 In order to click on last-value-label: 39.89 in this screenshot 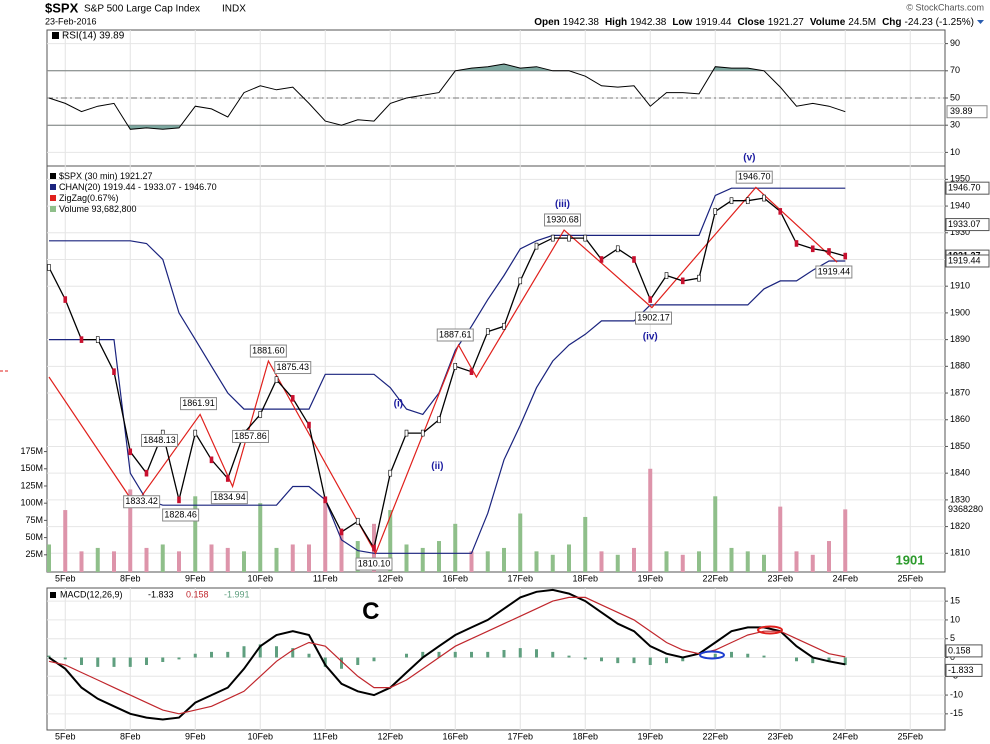, I will do `click(961, 111)`.